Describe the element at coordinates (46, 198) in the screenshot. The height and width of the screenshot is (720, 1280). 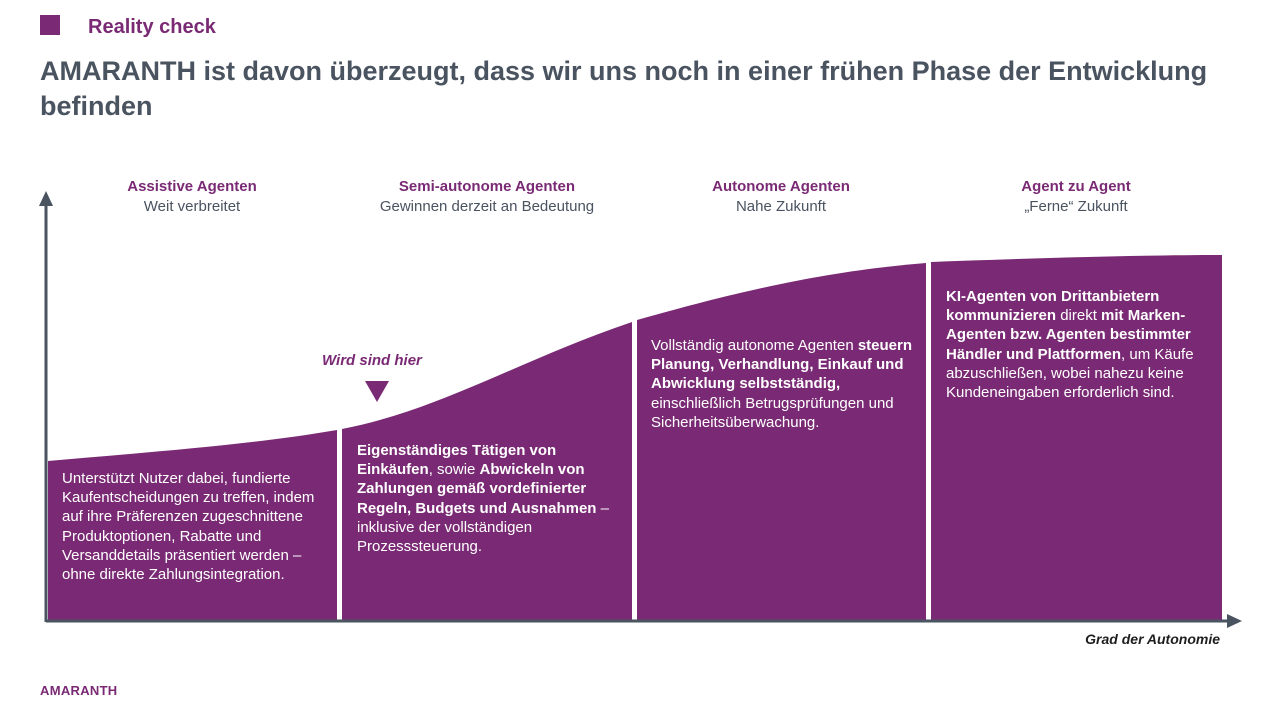
I see `y-axis-arrow-icon` at that location.